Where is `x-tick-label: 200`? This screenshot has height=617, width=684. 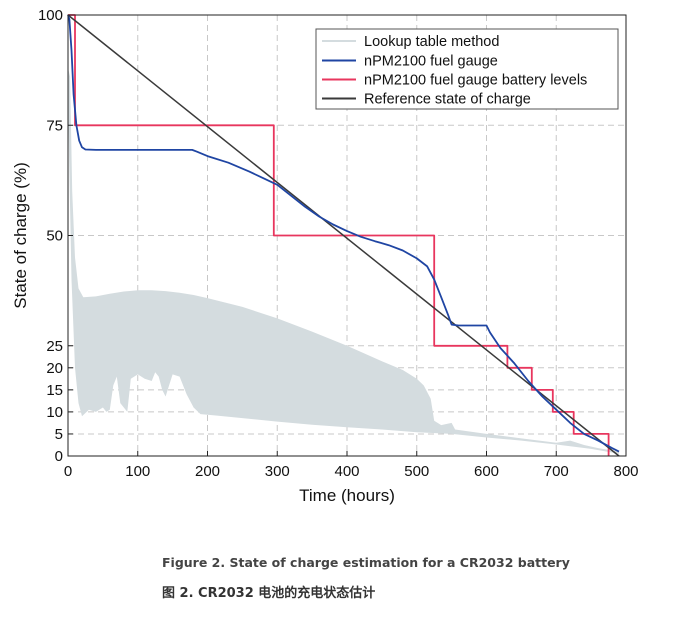 x-tick-label: 200 is located at coordinates (207, 471).